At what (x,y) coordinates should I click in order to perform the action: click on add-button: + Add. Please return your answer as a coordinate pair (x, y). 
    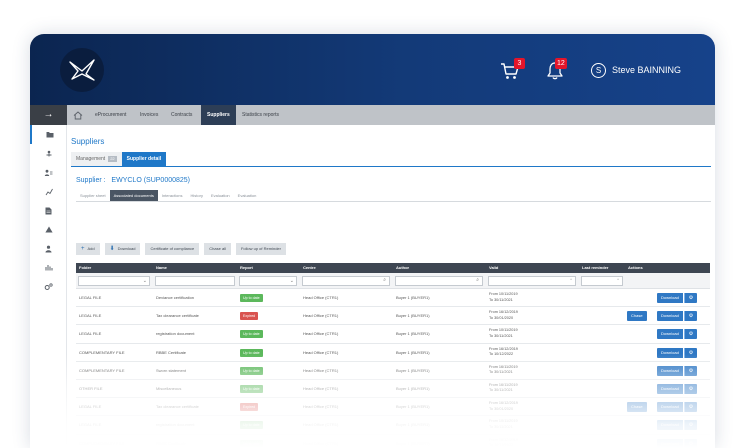
    Looking at the image, I should click on (88, 249).